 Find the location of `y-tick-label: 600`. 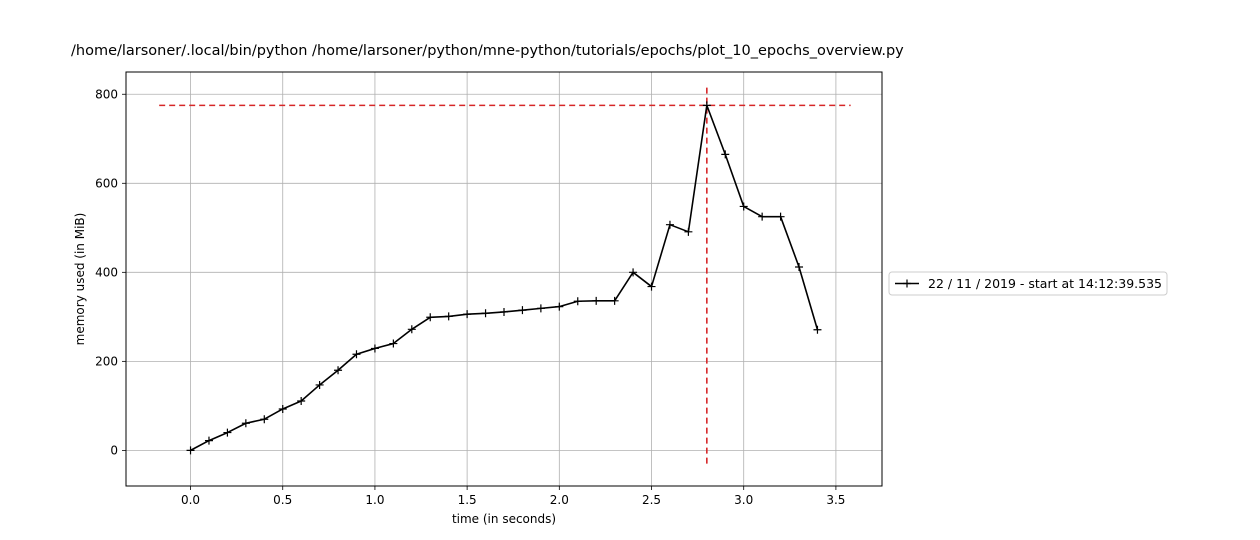

y-tick-label: 600 is located at coordinates (106, 183).